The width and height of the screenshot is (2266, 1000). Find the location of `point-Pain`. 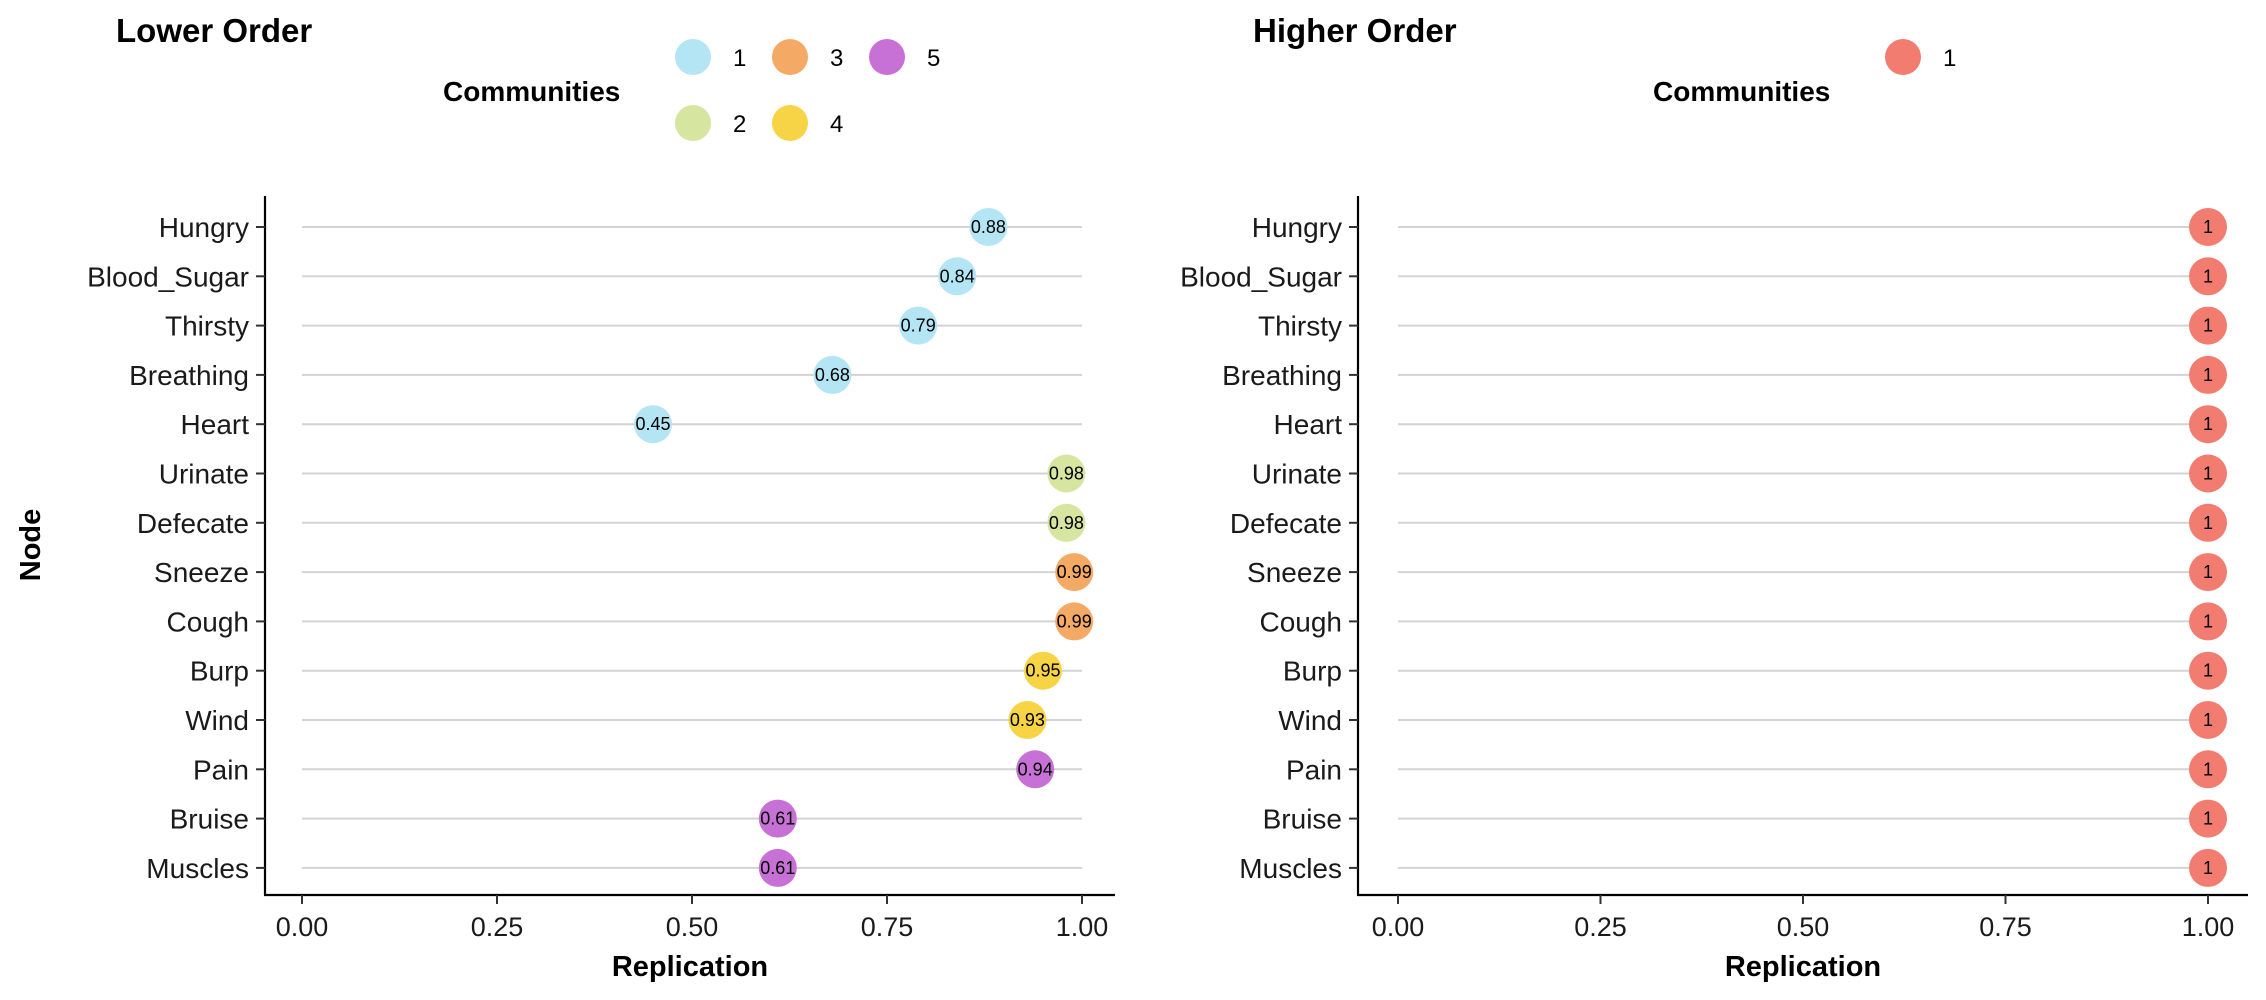

point-Pain is located at coordinates (1035, 769).